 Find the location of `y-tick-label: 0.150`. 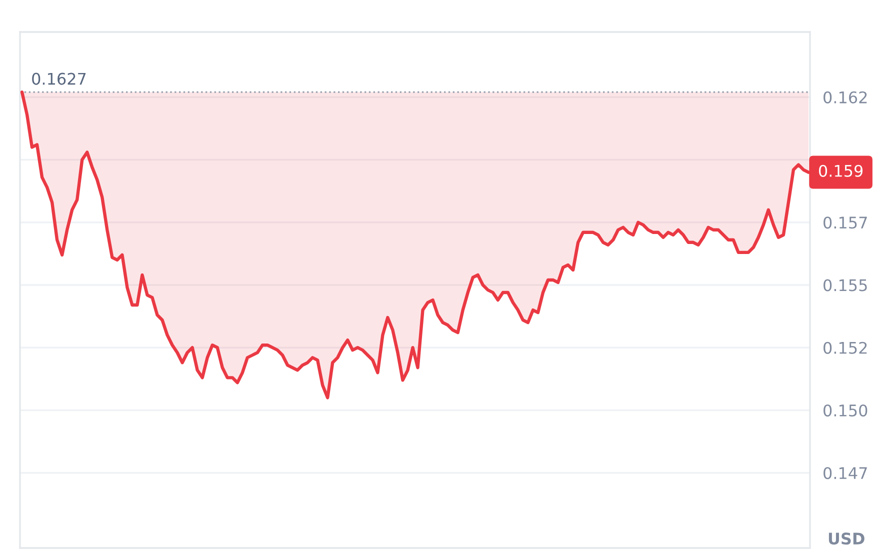

y-tick-label: 0.150 is located at coordinates (846, 410).